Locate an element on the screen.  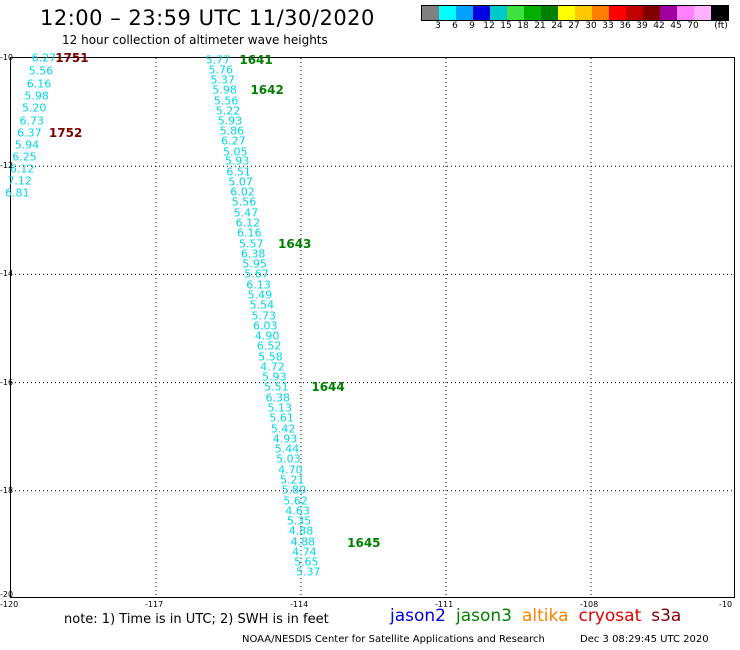
scale-label: 24 is located at coordinates (557, 26).